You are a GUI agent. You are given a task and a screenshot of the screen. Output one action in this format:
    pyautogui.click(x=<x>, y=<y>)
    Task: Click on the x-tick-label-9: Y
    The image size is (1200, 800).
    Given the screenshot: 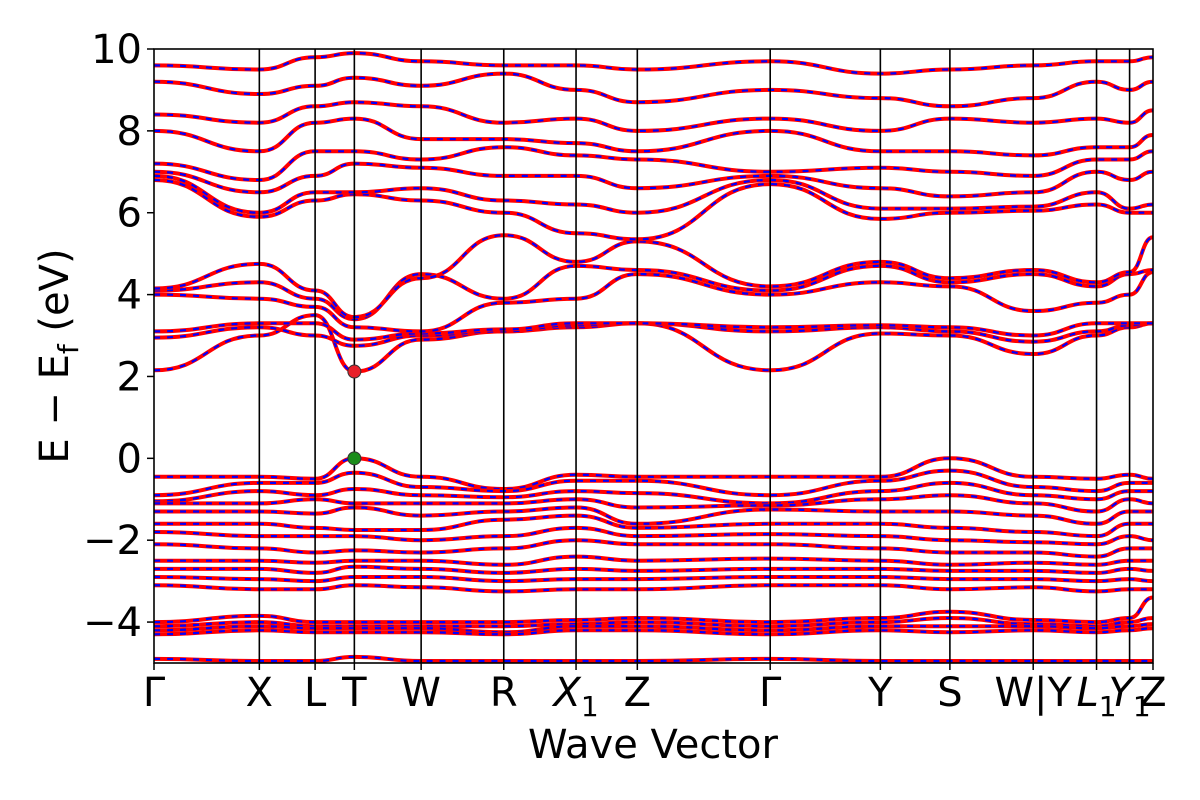 What is the action you would take?
    pyautogui.click(x=880, y=693)
    